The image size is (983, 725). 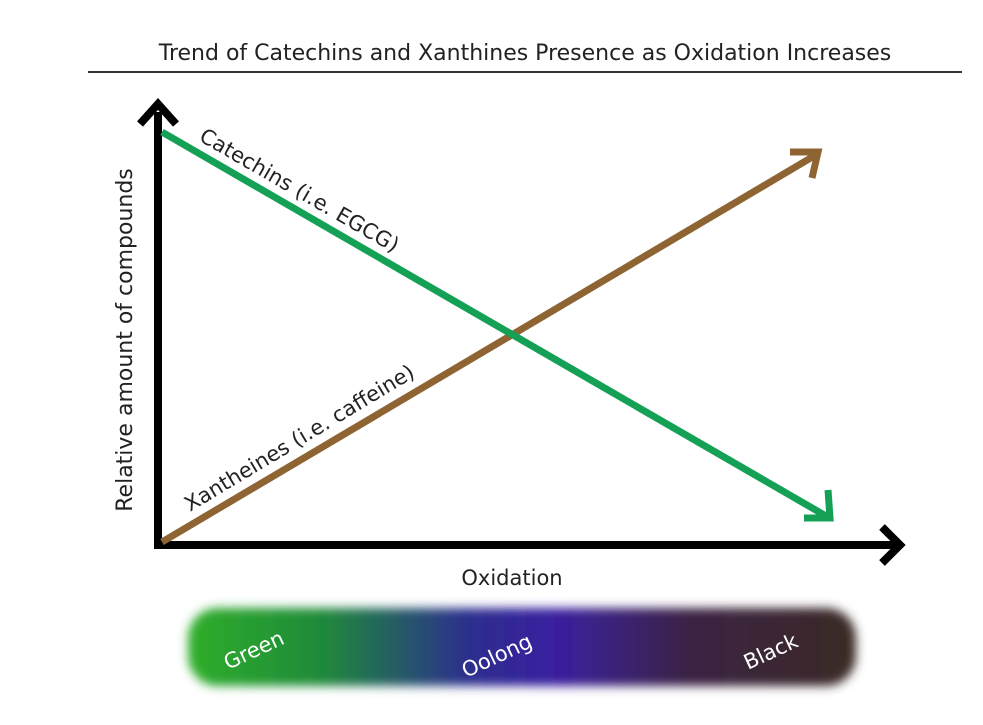 I want to click on xanthines-arrow, so click(x=806, y=163).